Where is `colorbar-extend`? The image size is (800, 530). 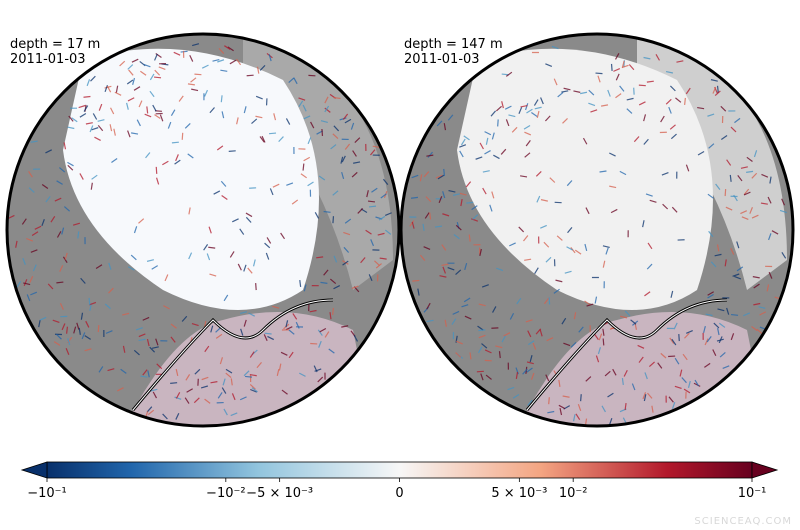 colorbar-extend is located at coordinates (34, 470).